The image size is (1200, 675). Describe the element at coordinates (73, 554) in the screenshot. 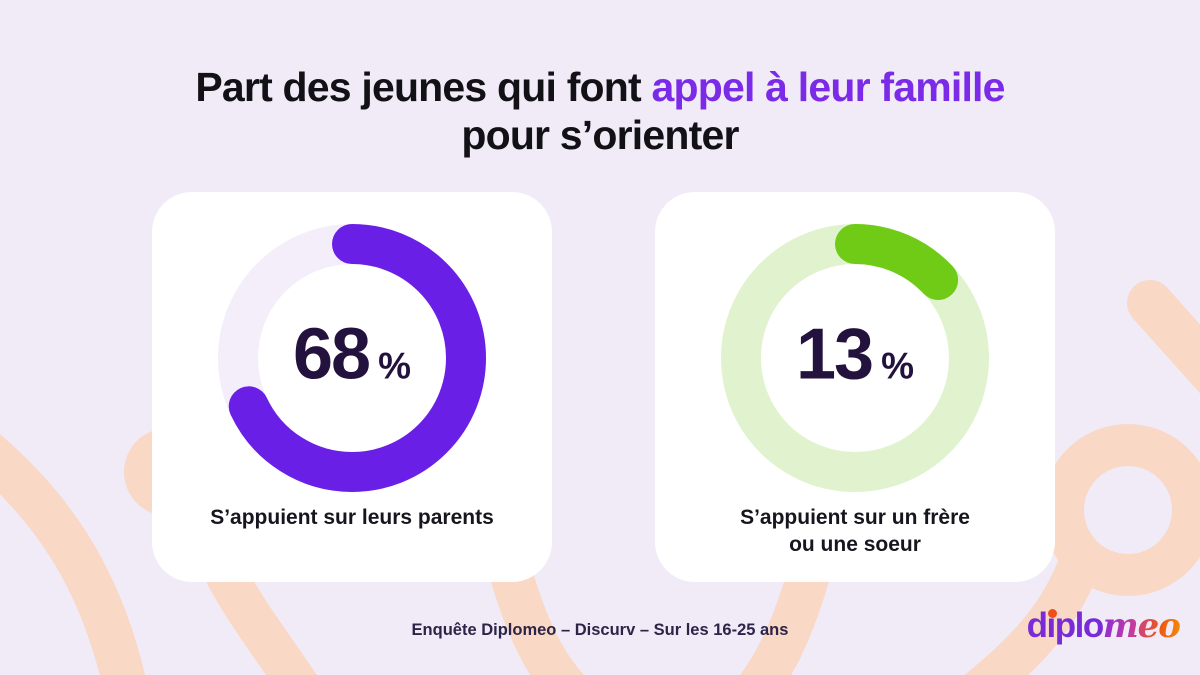

I see `decor-curve-bottom-left` at that location.